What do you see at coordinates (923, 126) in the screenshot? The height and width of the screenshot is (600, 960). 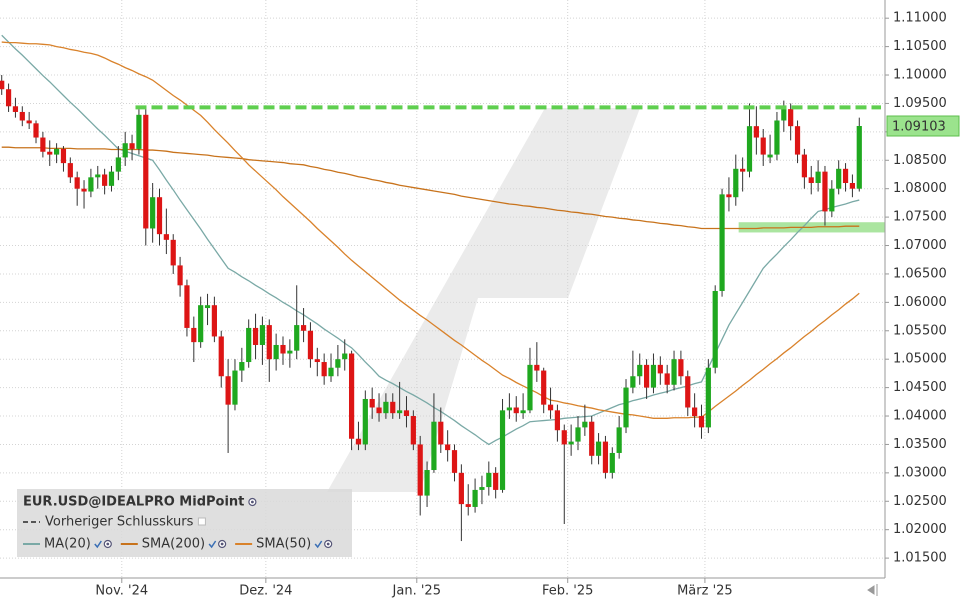 I see `price-box` at bounding box center [923, 126].